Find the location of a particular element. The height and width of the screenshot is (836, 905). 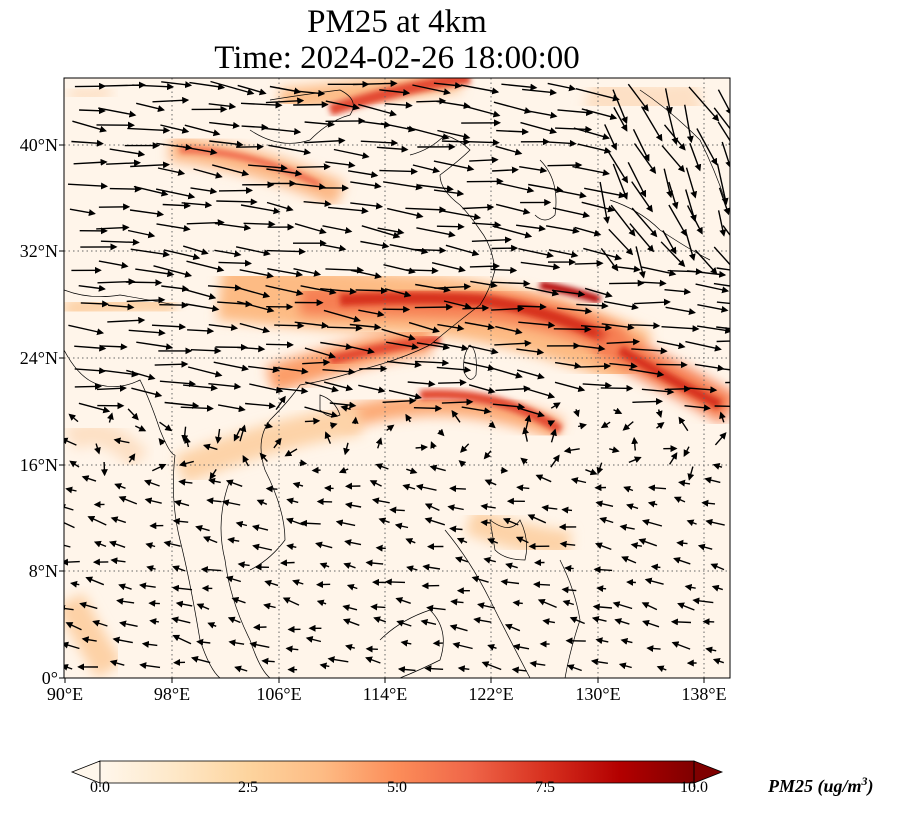

colorbar-tick-label: 2.5 is located at coordinates (248, 787).